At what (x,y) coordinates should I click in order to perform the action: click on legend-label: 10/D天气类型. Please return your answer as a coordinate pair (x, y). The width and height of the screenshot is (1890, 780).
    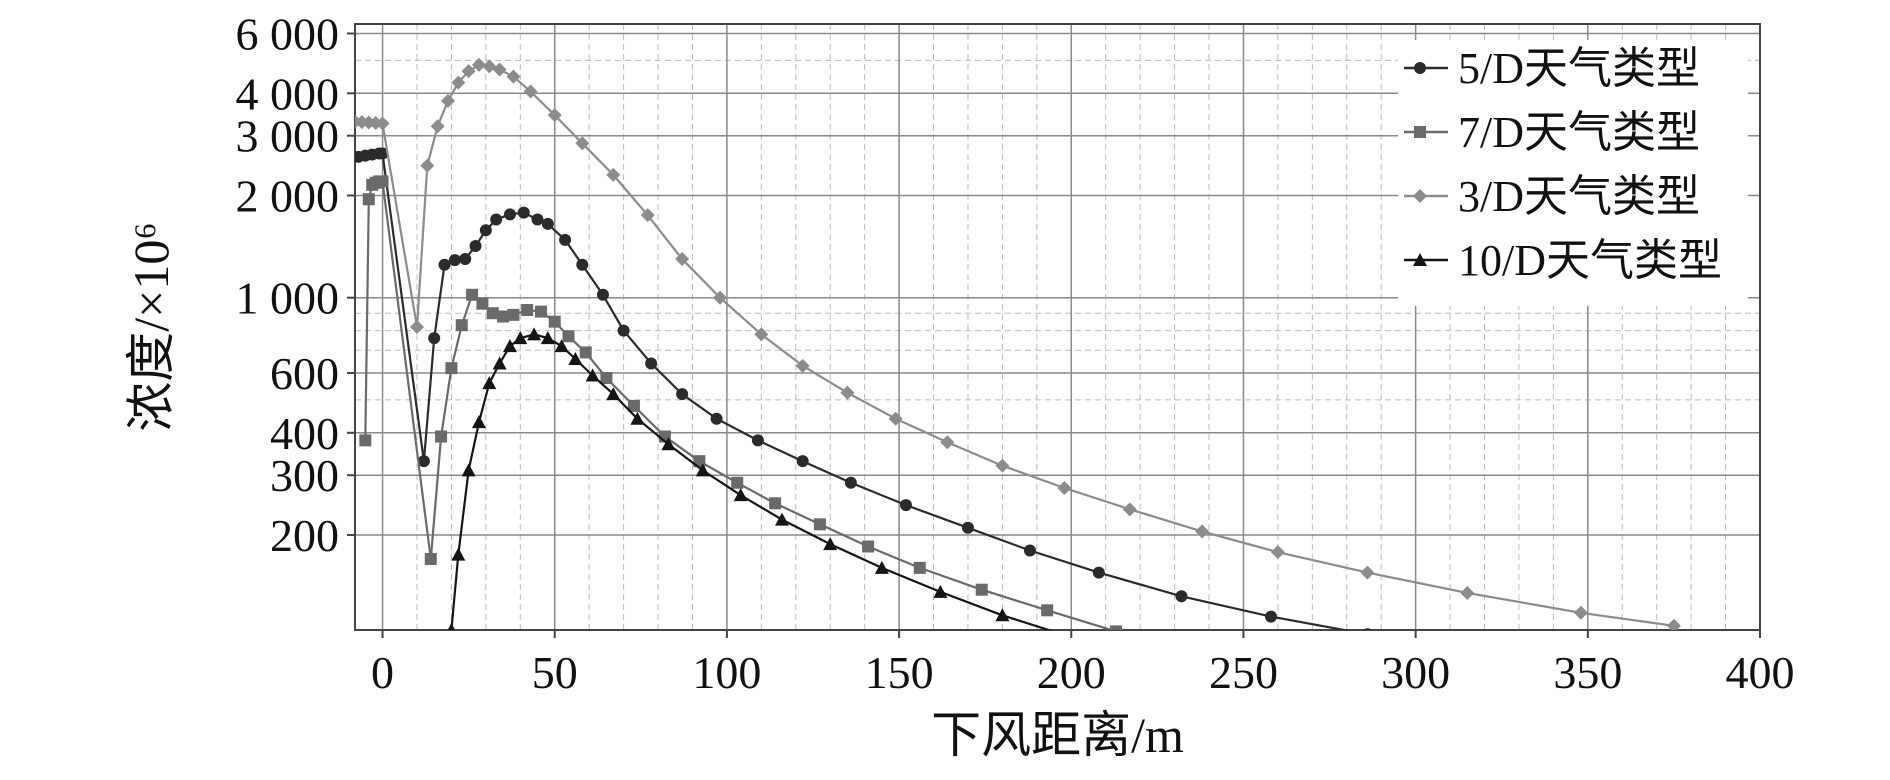
    Looking at the image, I should click on (1590, 260).